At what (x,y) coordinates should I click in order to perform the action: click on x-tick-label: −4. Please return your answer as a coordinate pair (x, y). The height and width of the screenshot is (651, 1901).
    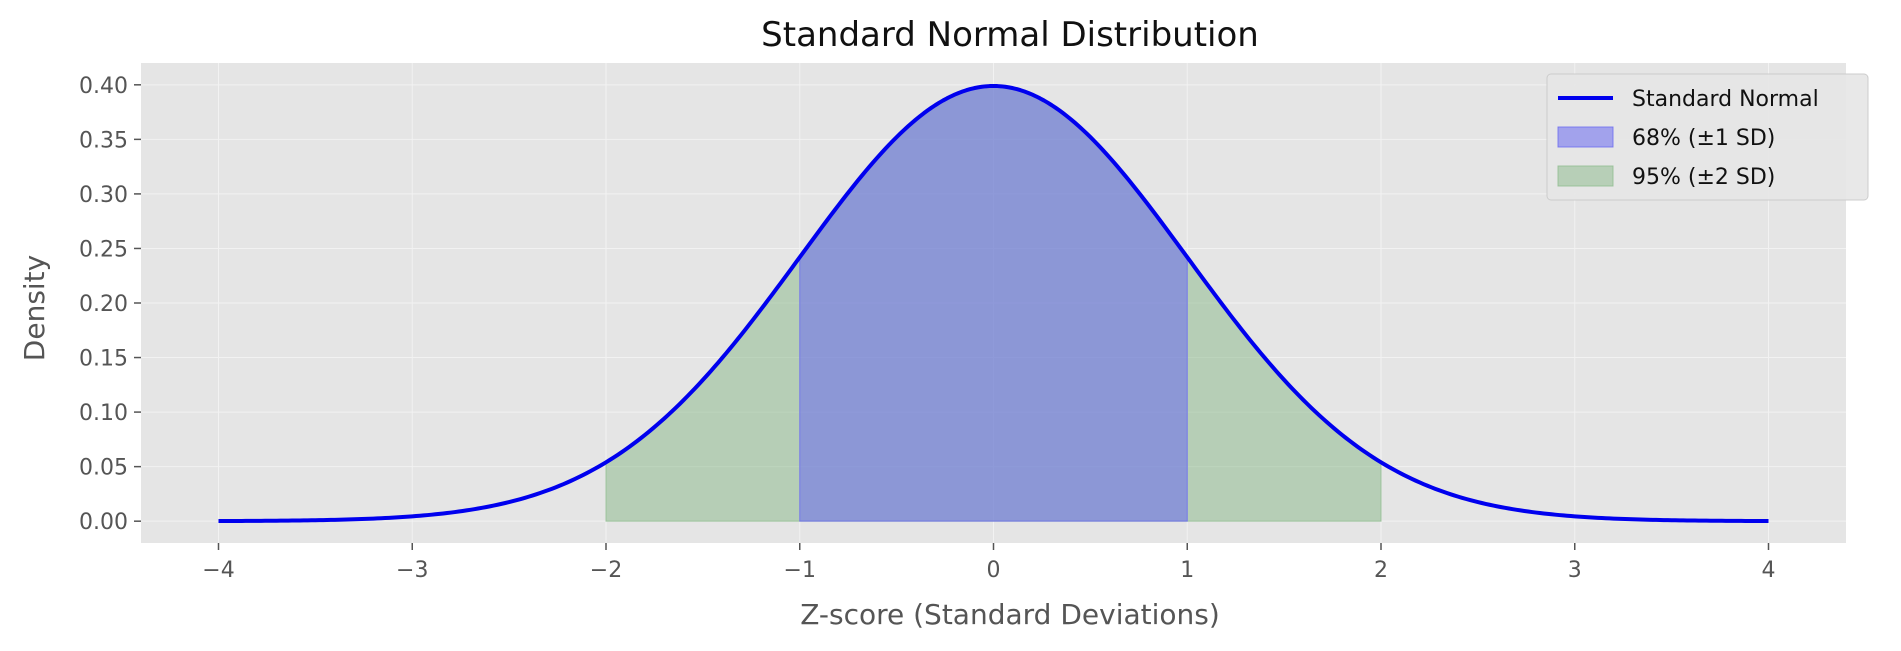
    Looking at the image, I should click on (218, 570).